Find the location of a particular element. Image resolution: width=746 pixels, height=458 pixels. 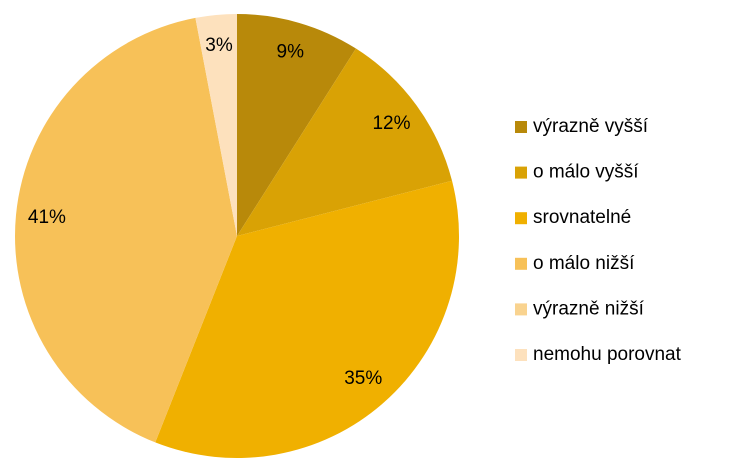

data-label: 9% is located at coordinates (291, 52).